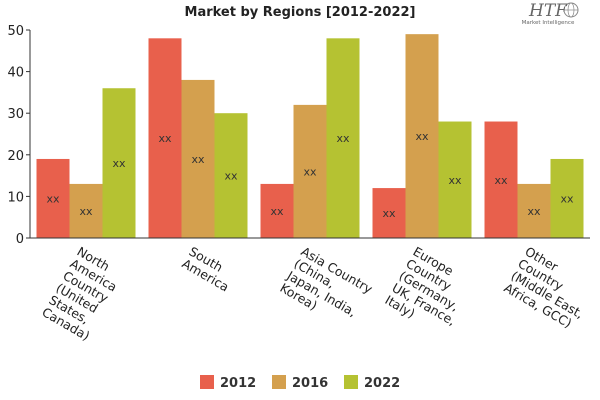 Image resolution: width=600 pixels, height=400 pixels. What do you see at coordinates (571, 10) in the screenshot?
I see `globe-icon` at bounding box center [571, 10].